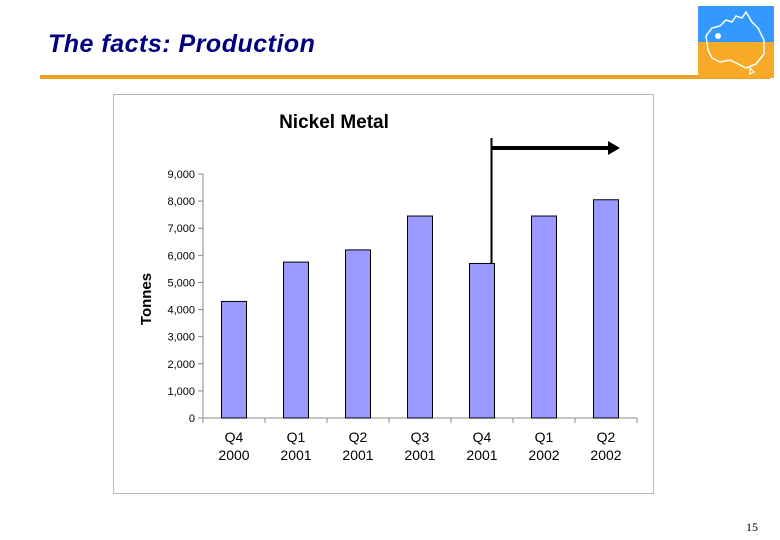  I want to click on chart-title: Nickel Metal, so click(334, 122).